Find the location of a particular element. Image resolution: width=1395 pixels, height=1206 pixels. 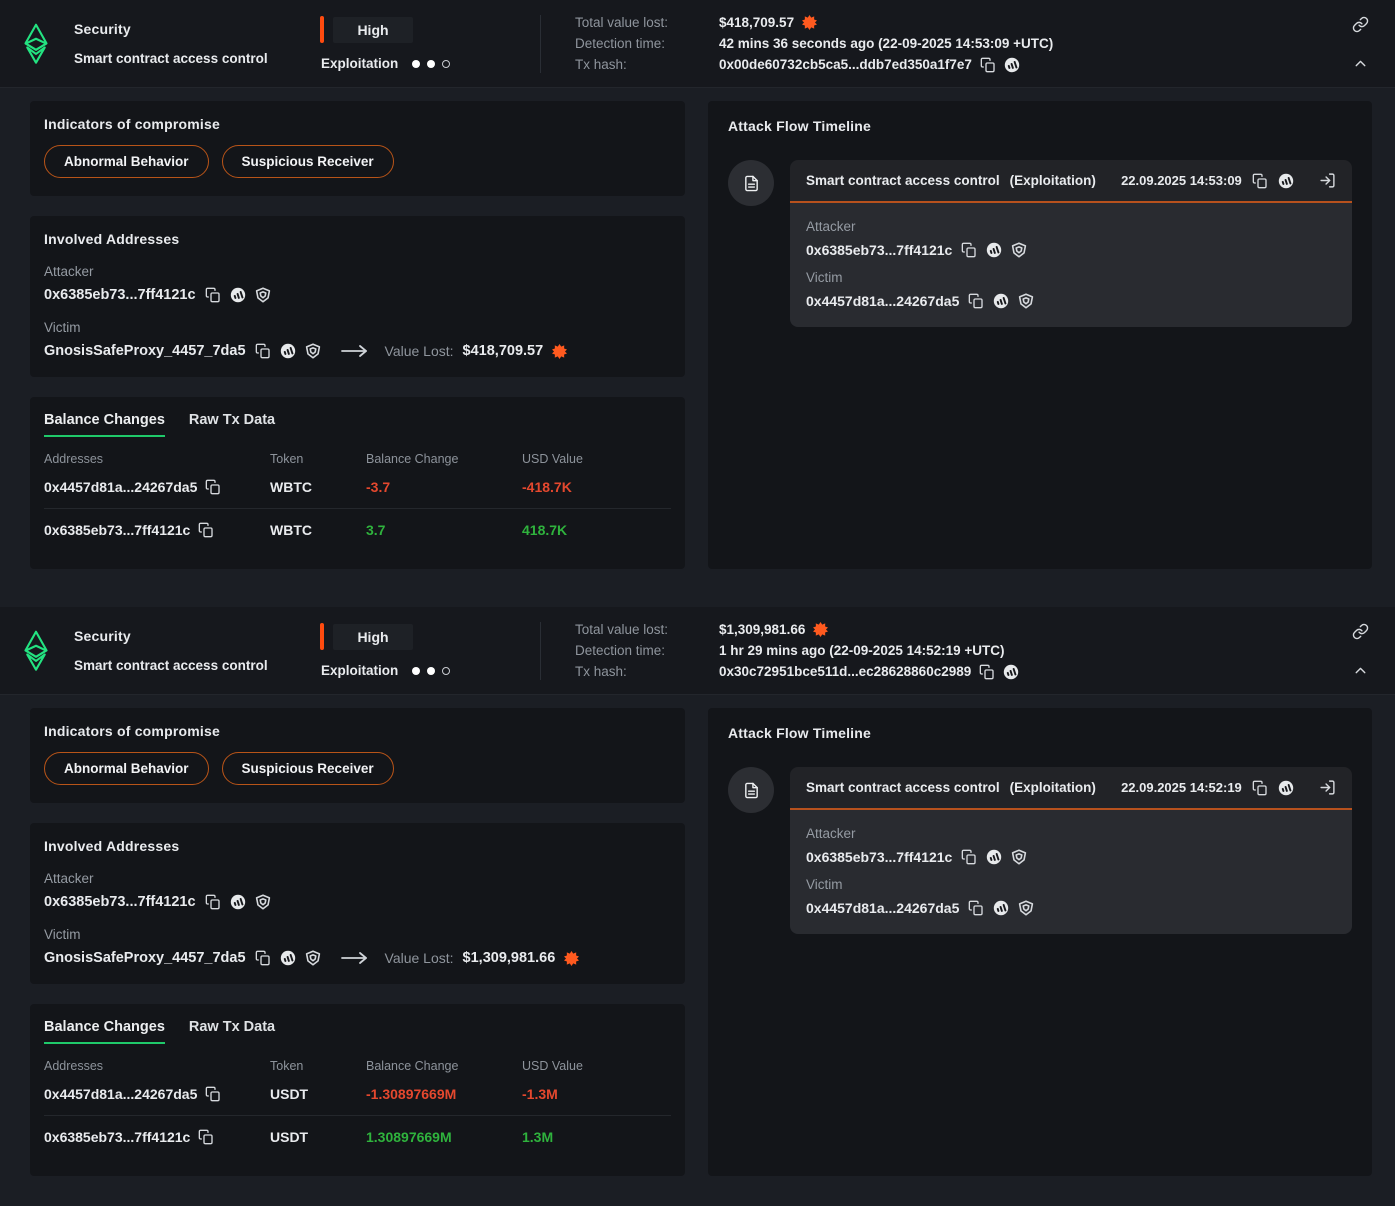

indicators-title: Indicators of compromise is located at coordinates (132, 731).